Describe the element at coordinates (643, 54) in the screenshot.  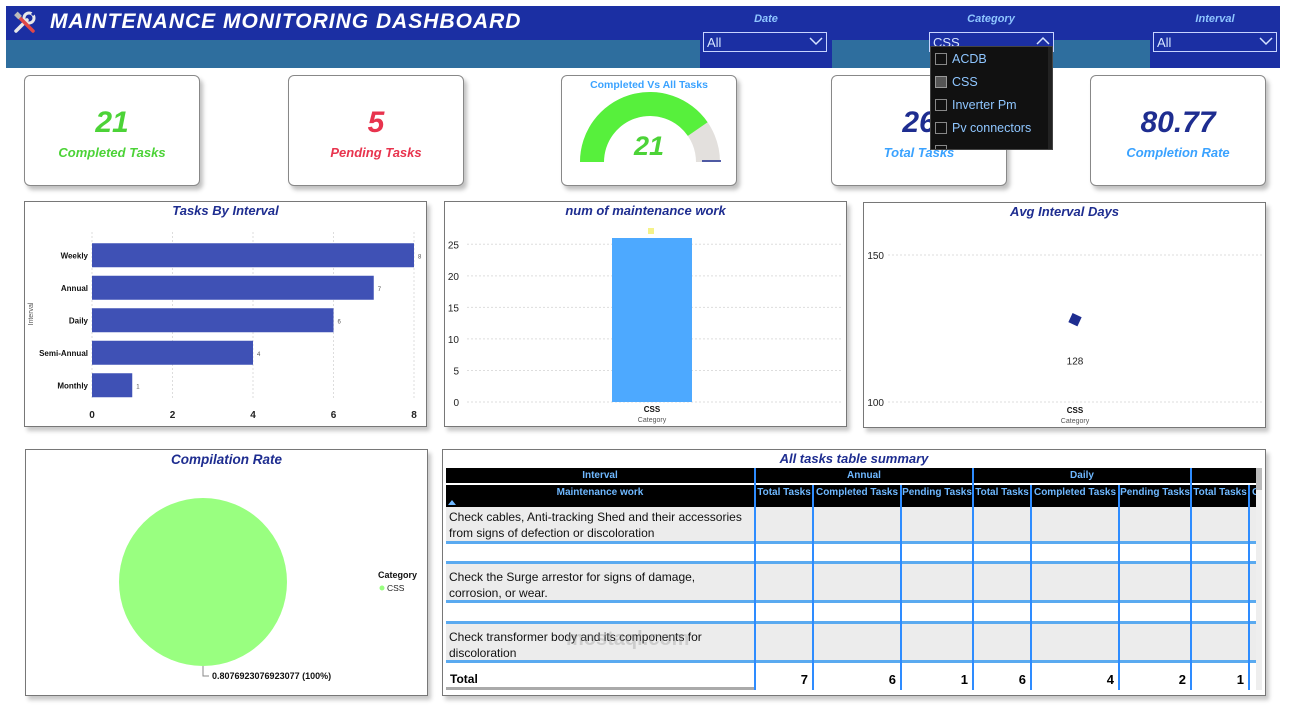
I see `header-band` at that location.